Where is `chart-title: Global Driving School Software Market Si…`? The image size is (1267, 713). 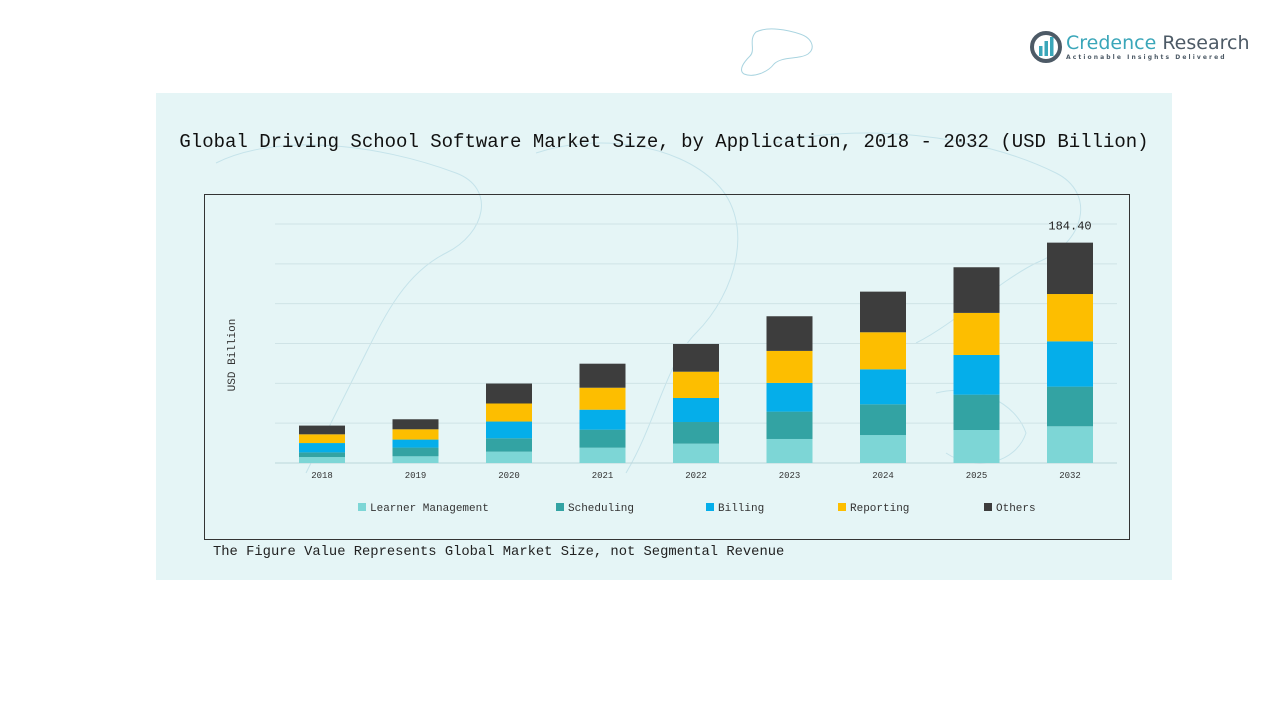 chart-title: Global Driving School Software Market Si… is located at coordinates (664, 142).